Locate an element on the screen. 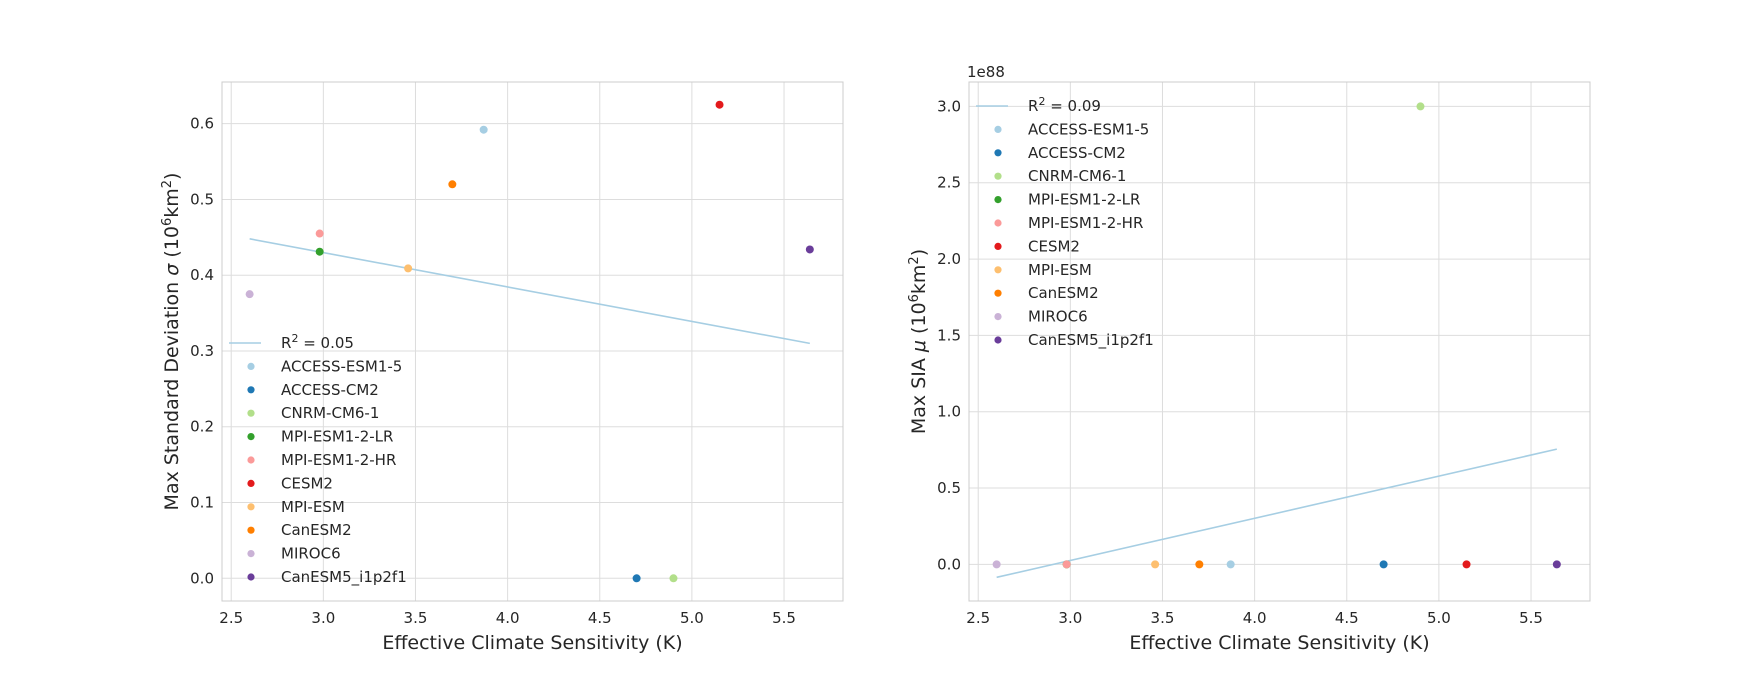 This screenshot has height=684, width=1764. y-tick-label: 3.0 is located at coordinates (949, 106).